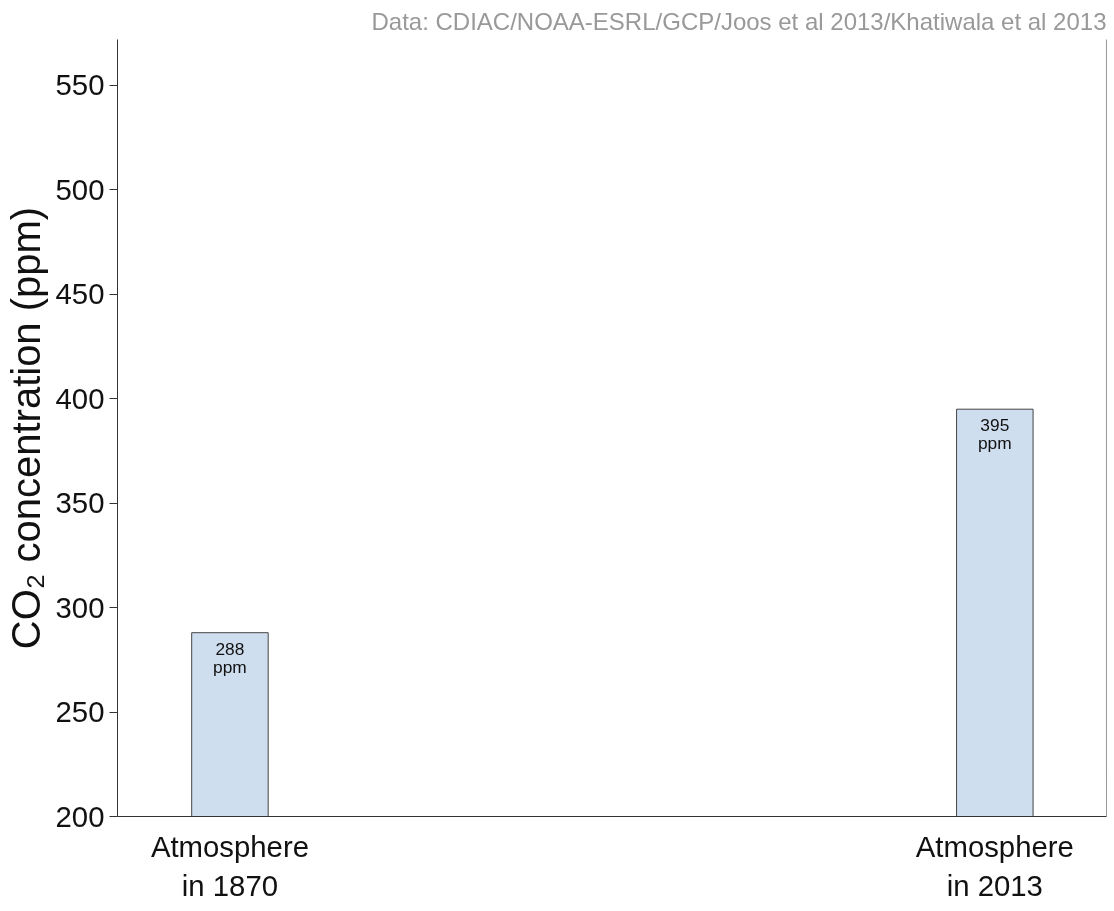  I want to click on y-tick-label: 450, so click(80, 294).